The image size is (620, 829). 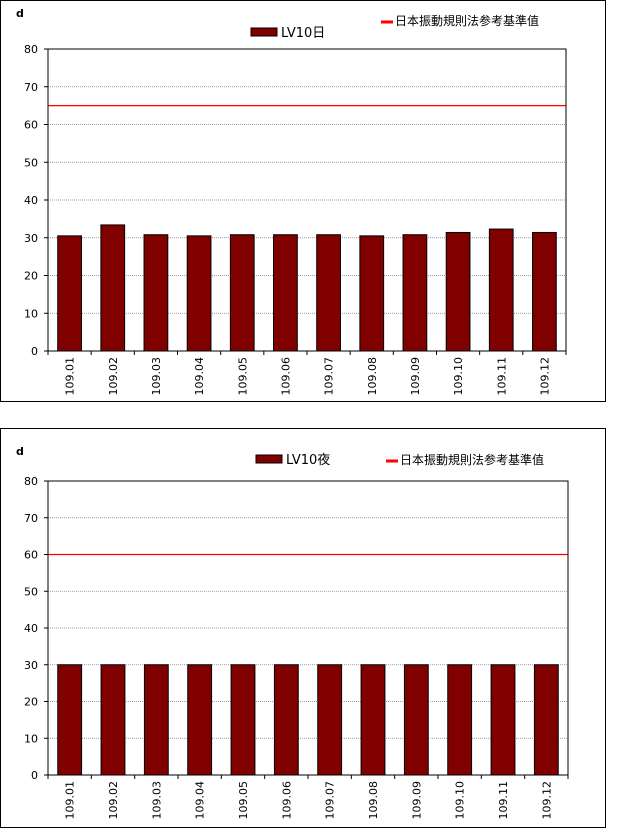 What do you see at coordinates (303, 33) in the screenshot?
I see `legend-label-series: LV10日` at bounding box center [303, 33].